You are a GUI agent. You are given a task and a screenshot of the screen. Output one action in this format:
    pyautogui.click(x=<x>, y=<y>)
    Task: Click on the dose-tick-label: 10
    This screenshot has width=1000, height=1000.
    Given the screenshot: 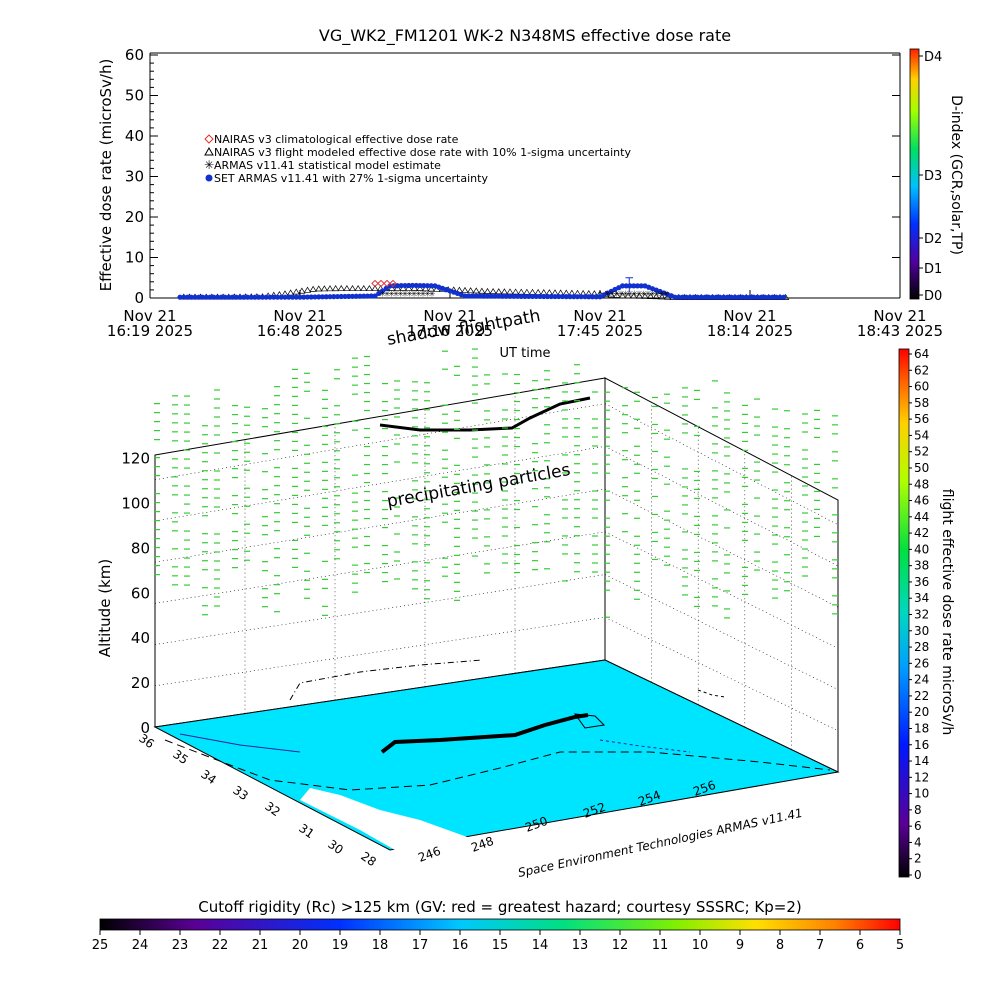 What is the action you would take?
    pyautogui.click(x=921, y=794)
    